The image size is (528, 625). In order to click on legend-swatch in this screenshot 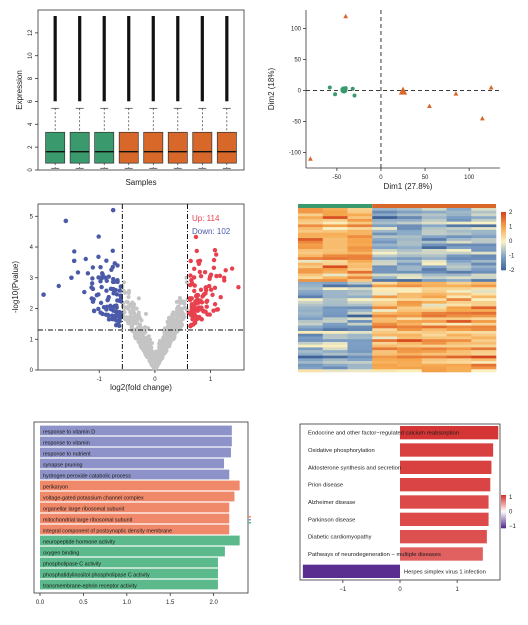, I will do `click(249, 517)`.